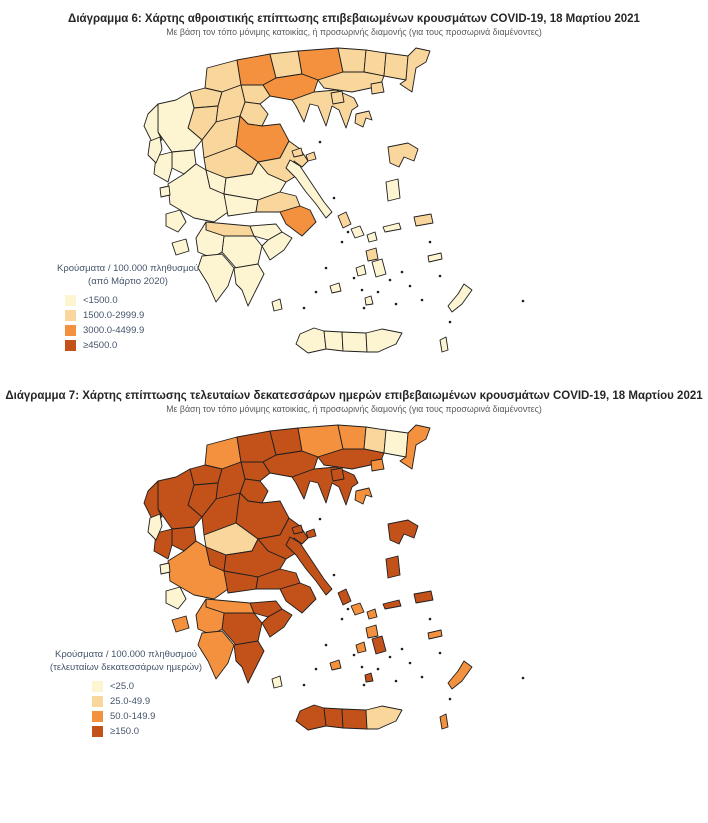  What do you see at coordinates (396, 443) in the screenshot?
I see `region-rhodopi` at bounding box center [396, 443].